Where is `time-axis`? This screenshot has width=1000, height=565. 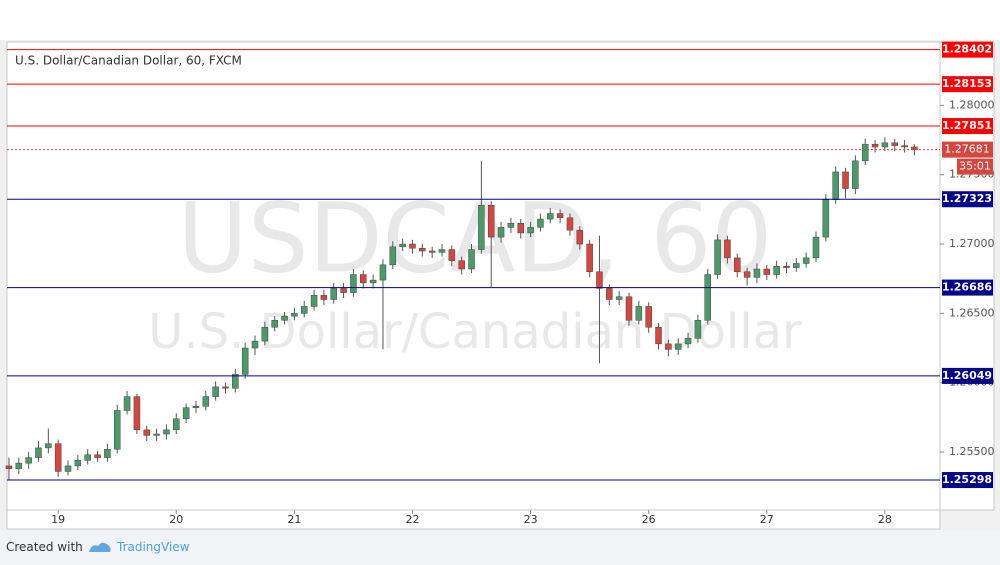 time-axis is located at coordinates (473, 519).